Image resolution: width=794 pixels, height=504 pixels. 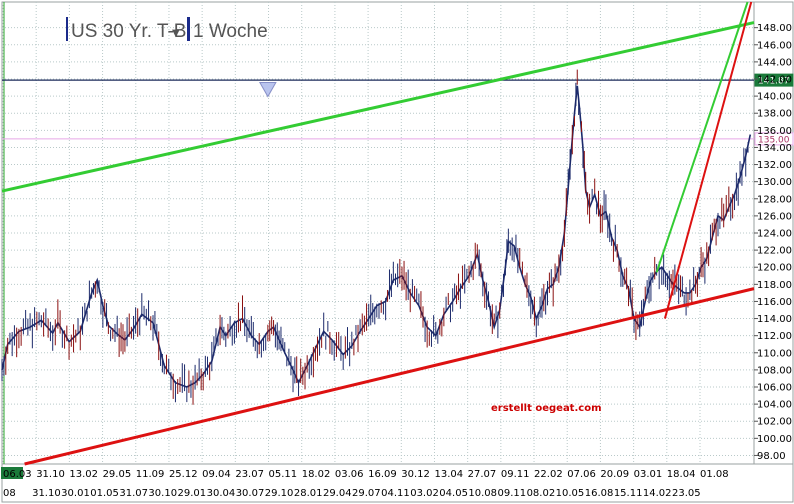 I want to click on x-tick-label-bottom: 10.05, so click(x=570, y=493).